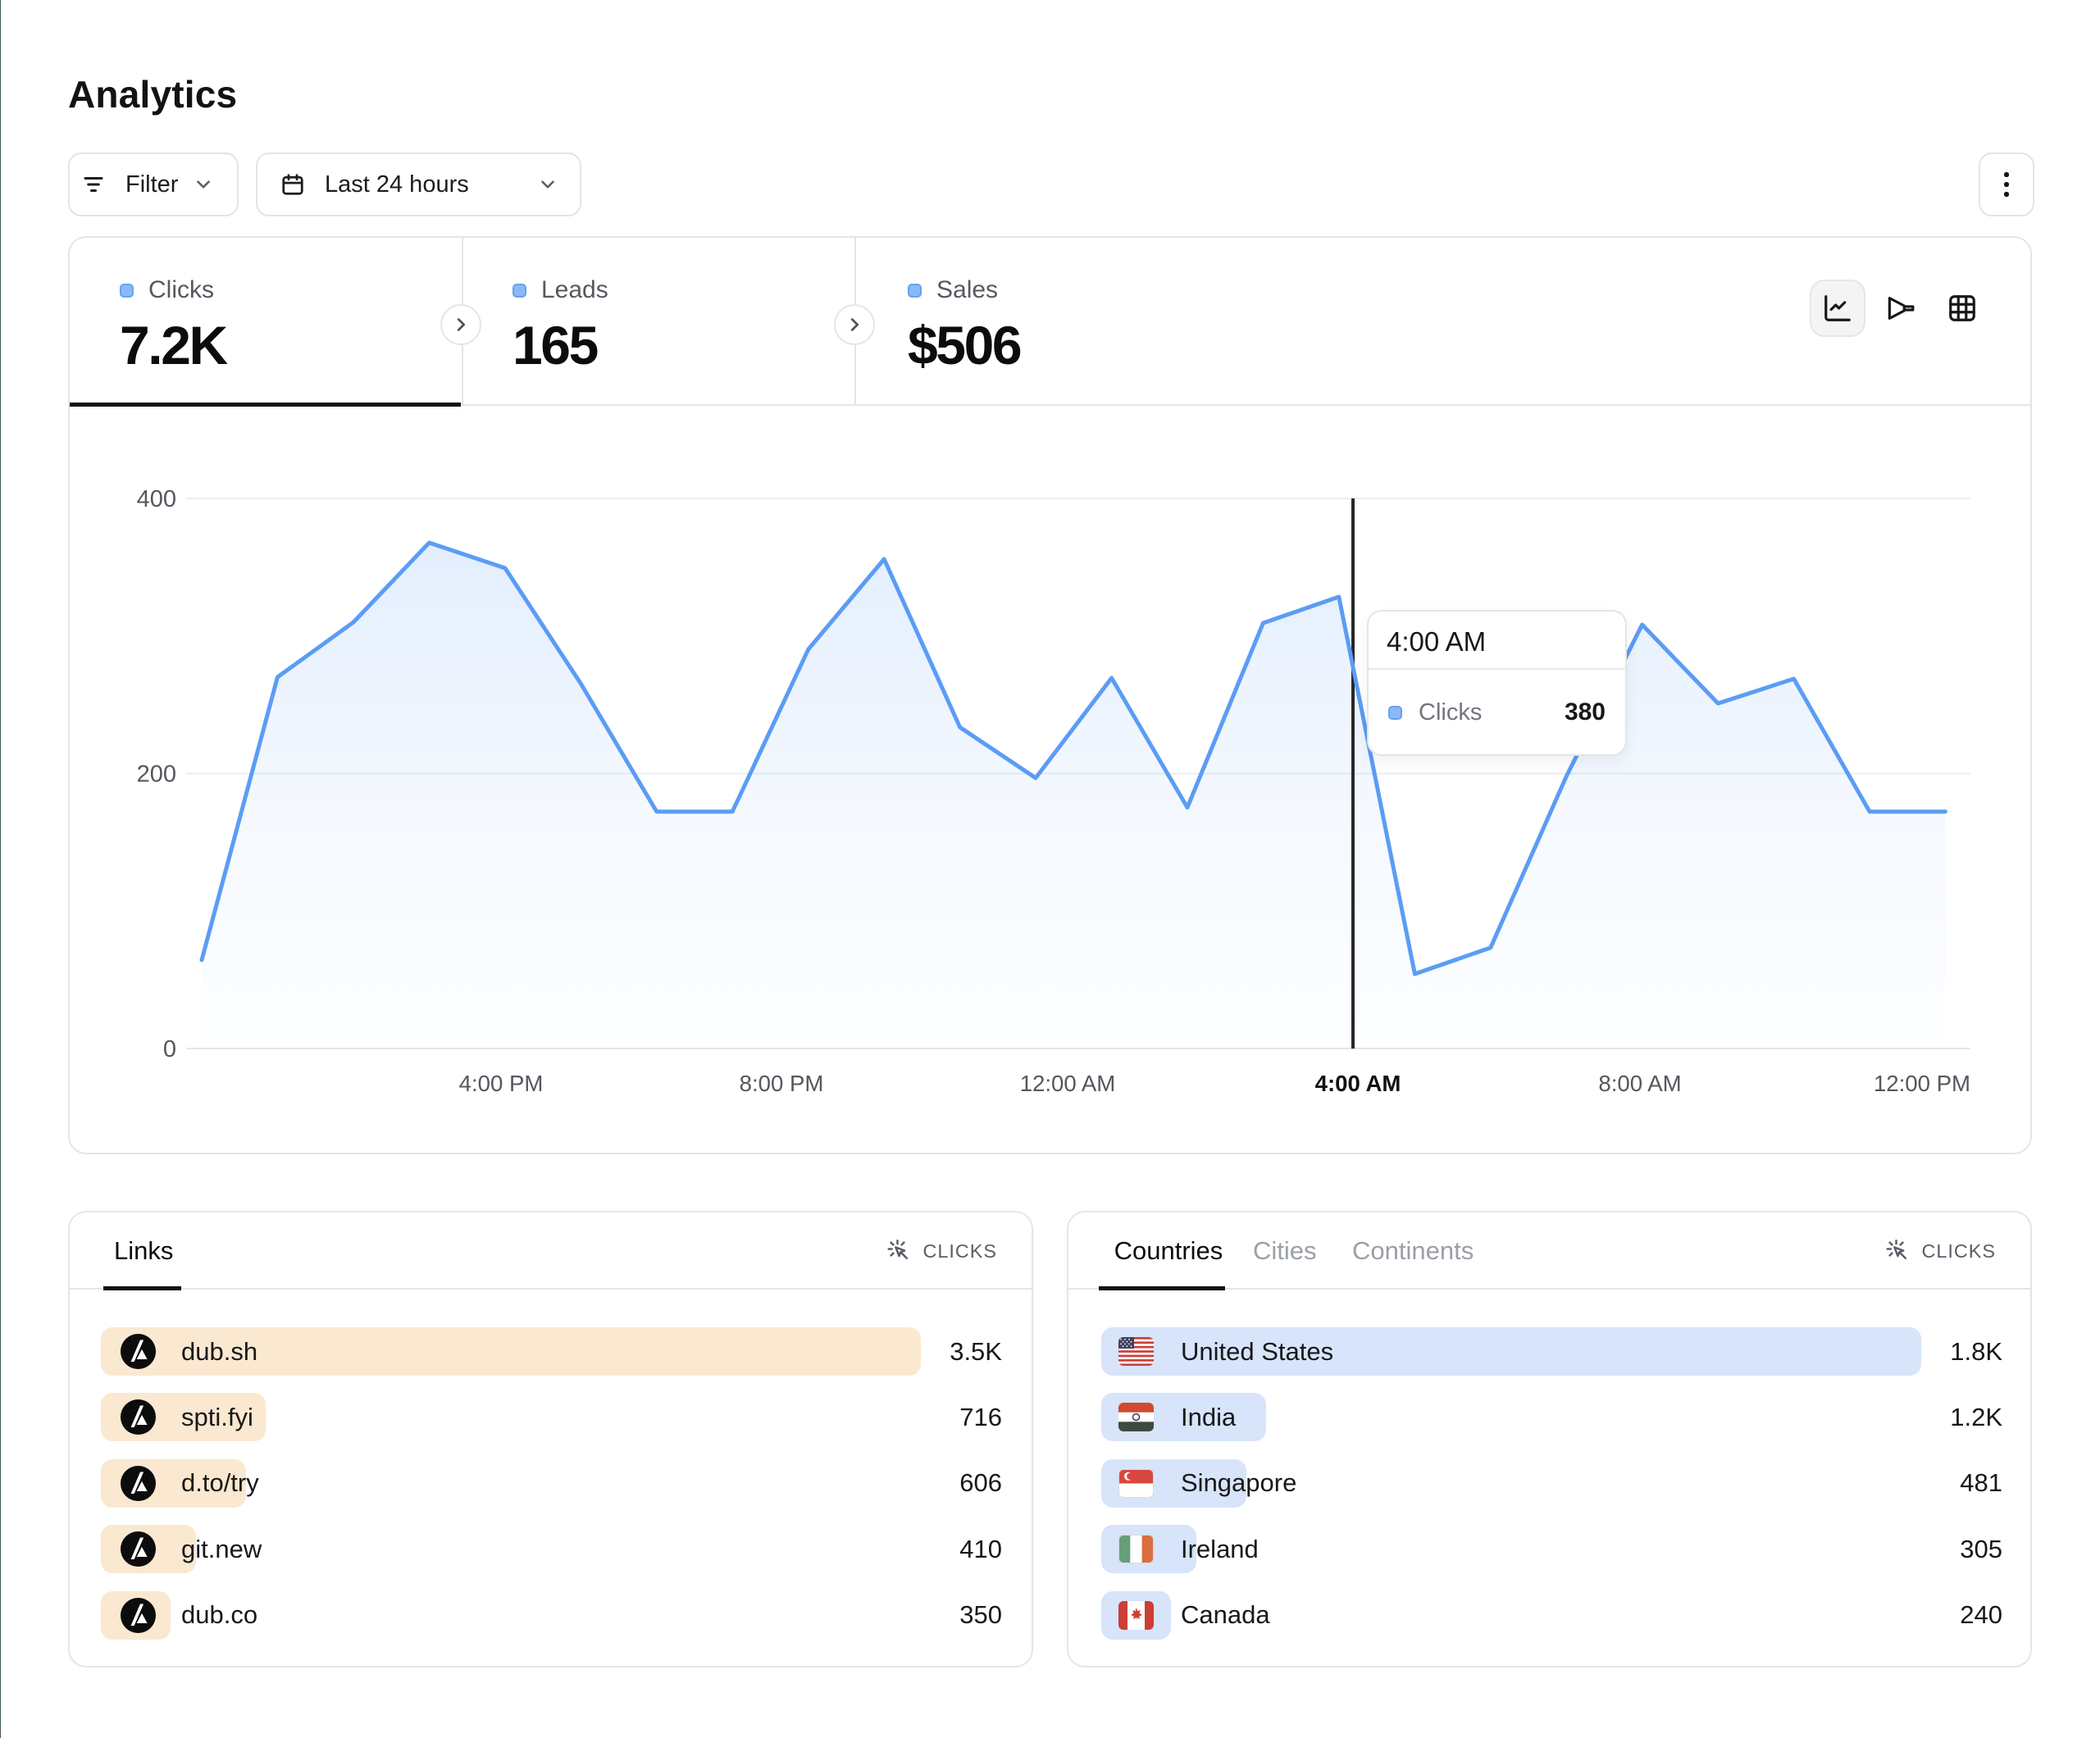 The height and width of the screenshot is (1738, 2100). I want to click on svg-text: 4:00 AM, so click(1358, 1083).